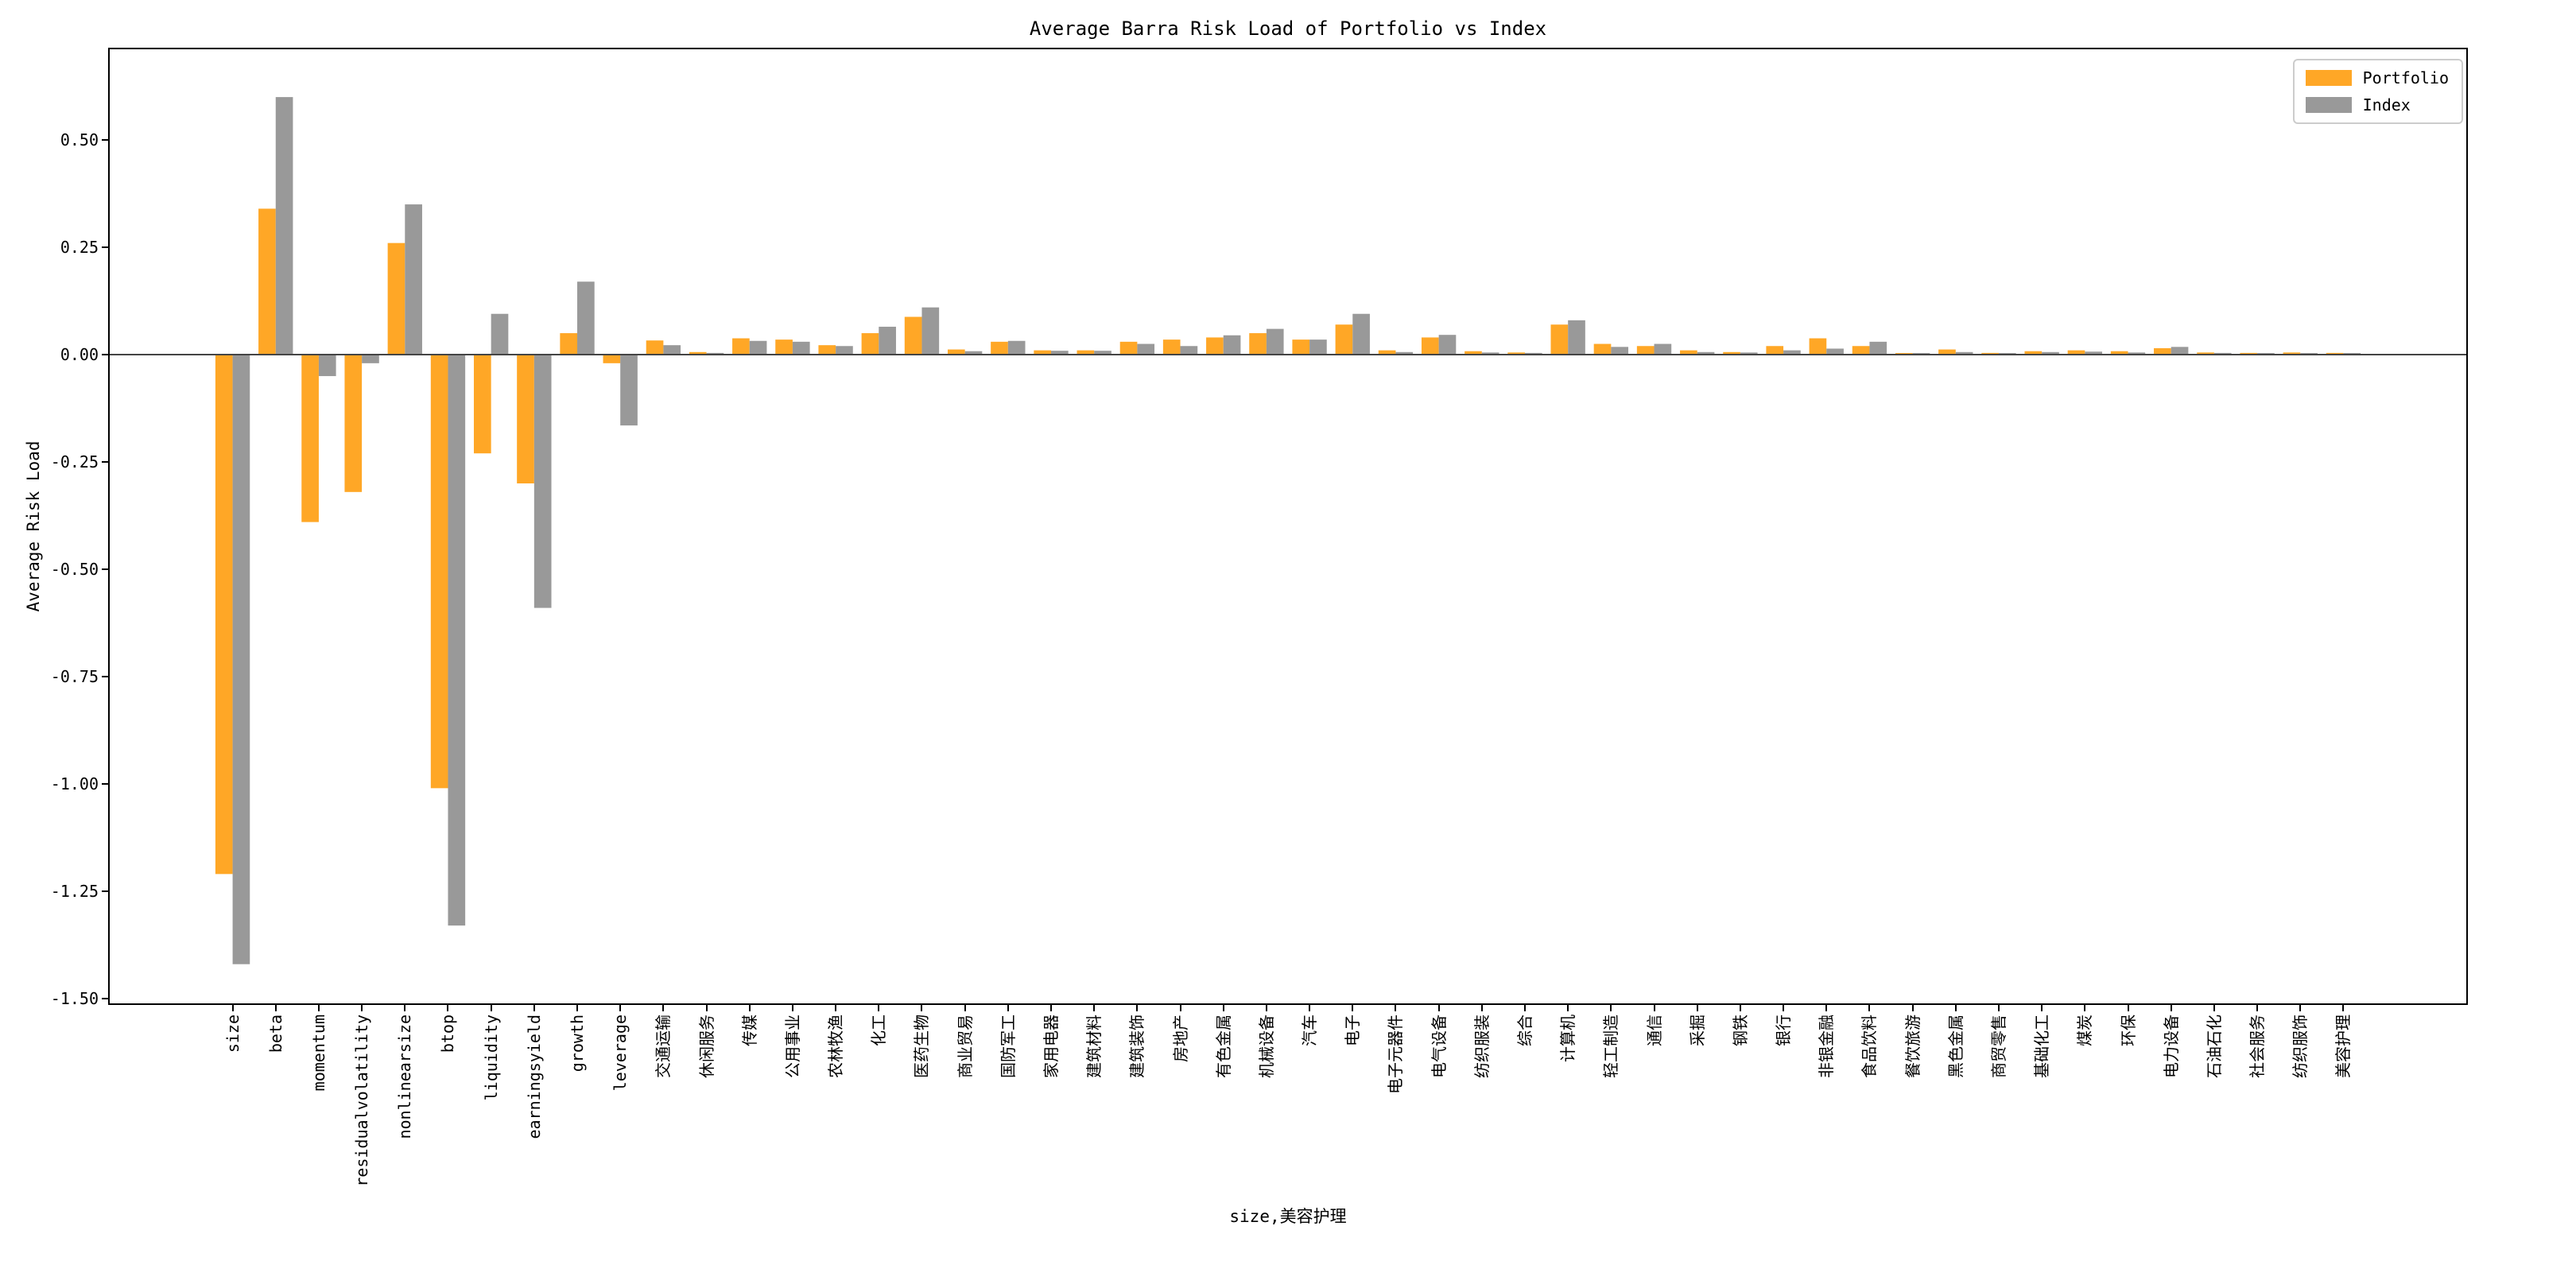 The width and height of the screenshot is (2576, 1288). Describe the element at coordinates (2329, 78) in the screenshot. I see `portfolio-swatch` at that location.